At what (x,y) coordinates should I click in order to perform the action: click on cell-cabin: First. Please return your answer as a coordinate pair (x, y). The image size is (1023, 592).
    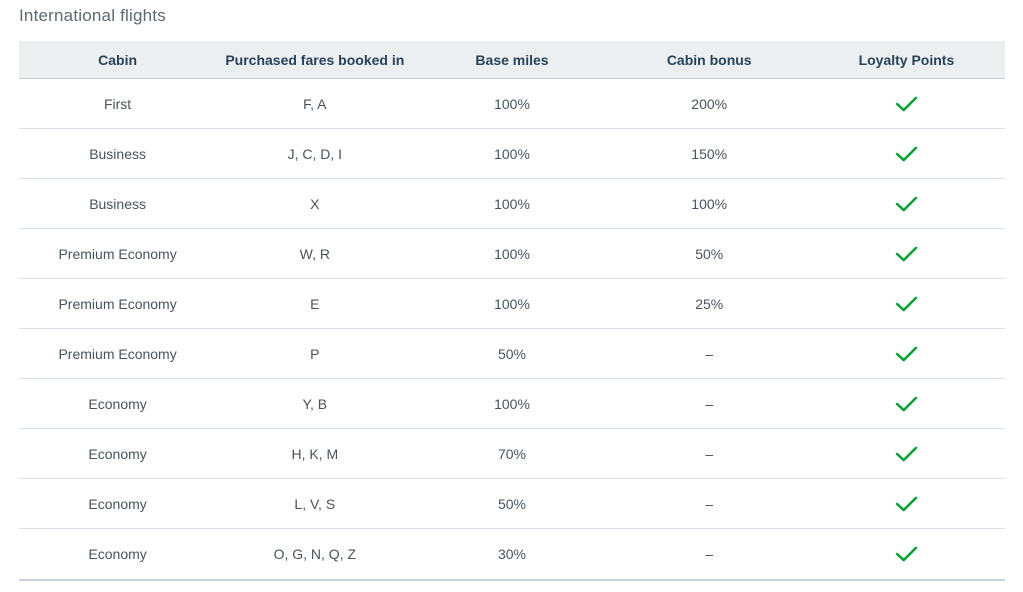
    Looking at the image, I should click on (117, 103).